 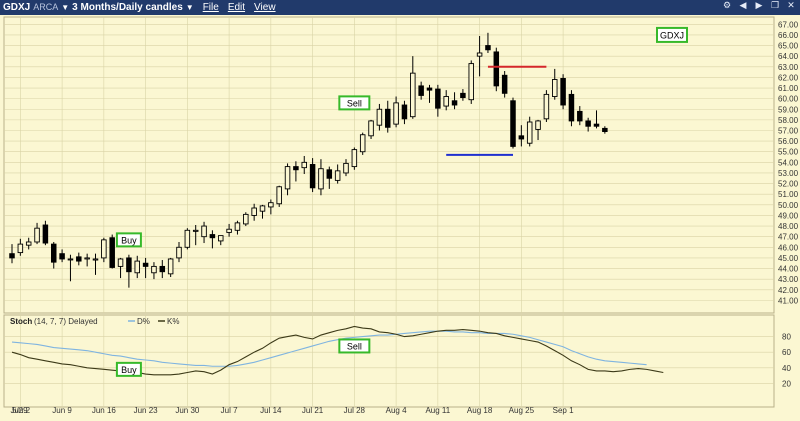 What do you see at coordinates (437, 410) in the screenshot?
I see `x-tick-label: Aug 11` at bounding box center [437, 410].